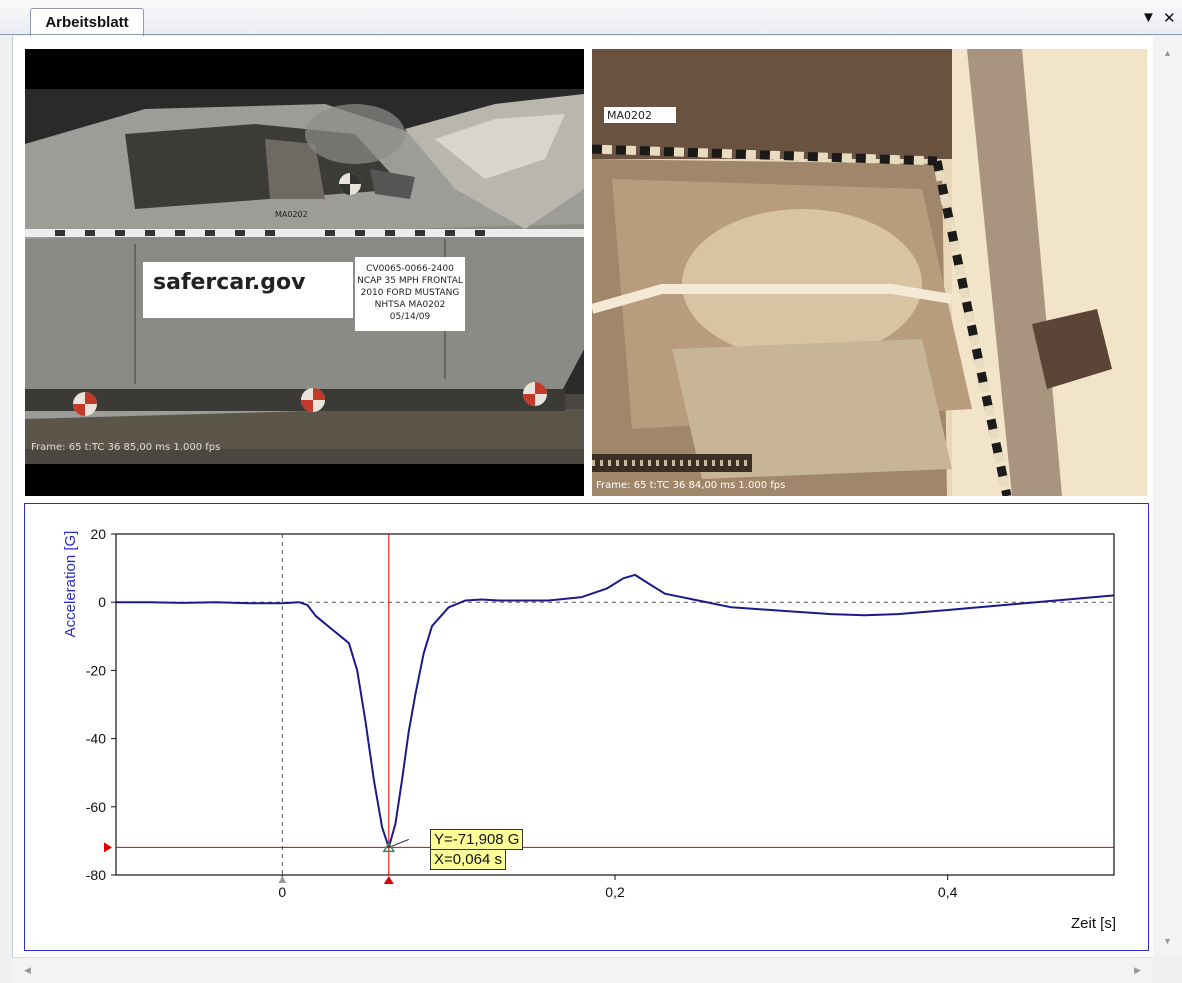 This screenshot has width=1182, height=983. Describe the element at coordinates (1169, 18) in the screenshot. I see `close-icon: ✕` at that location.